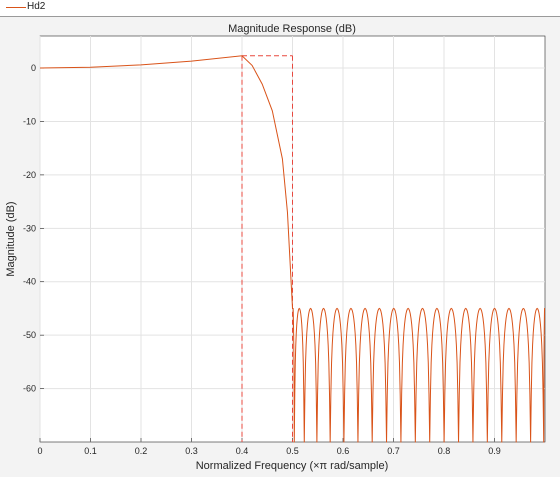 Image resolution: width=560 pixels, height=477 pixels. What do you see at coordinates (292, 29) in the screenshot?
I see `chart-title: Magnitude Response (dB)` at bounding box center [292, 29].